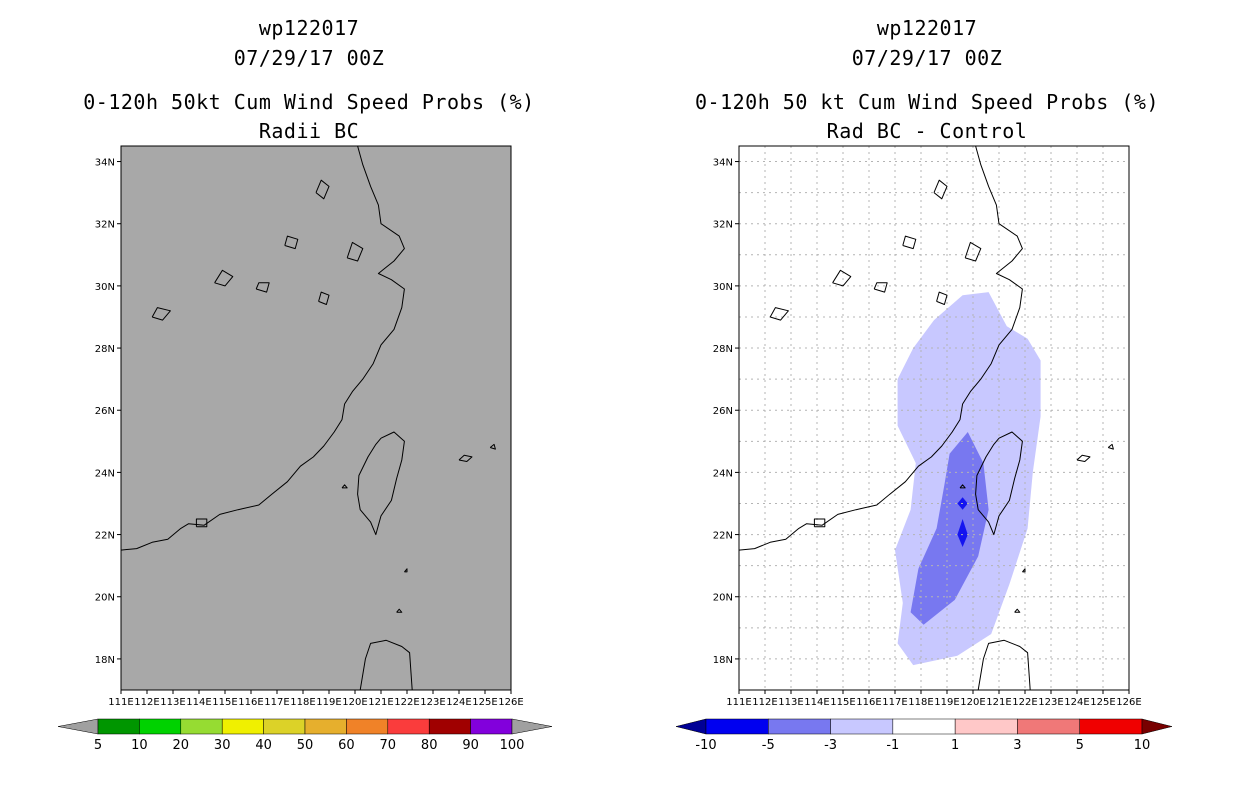 This screenshot has width=1236, height=800. Describe the element at coordinates (305, 745) in the screenshot. I see `colorbar-label: 50` at that location.